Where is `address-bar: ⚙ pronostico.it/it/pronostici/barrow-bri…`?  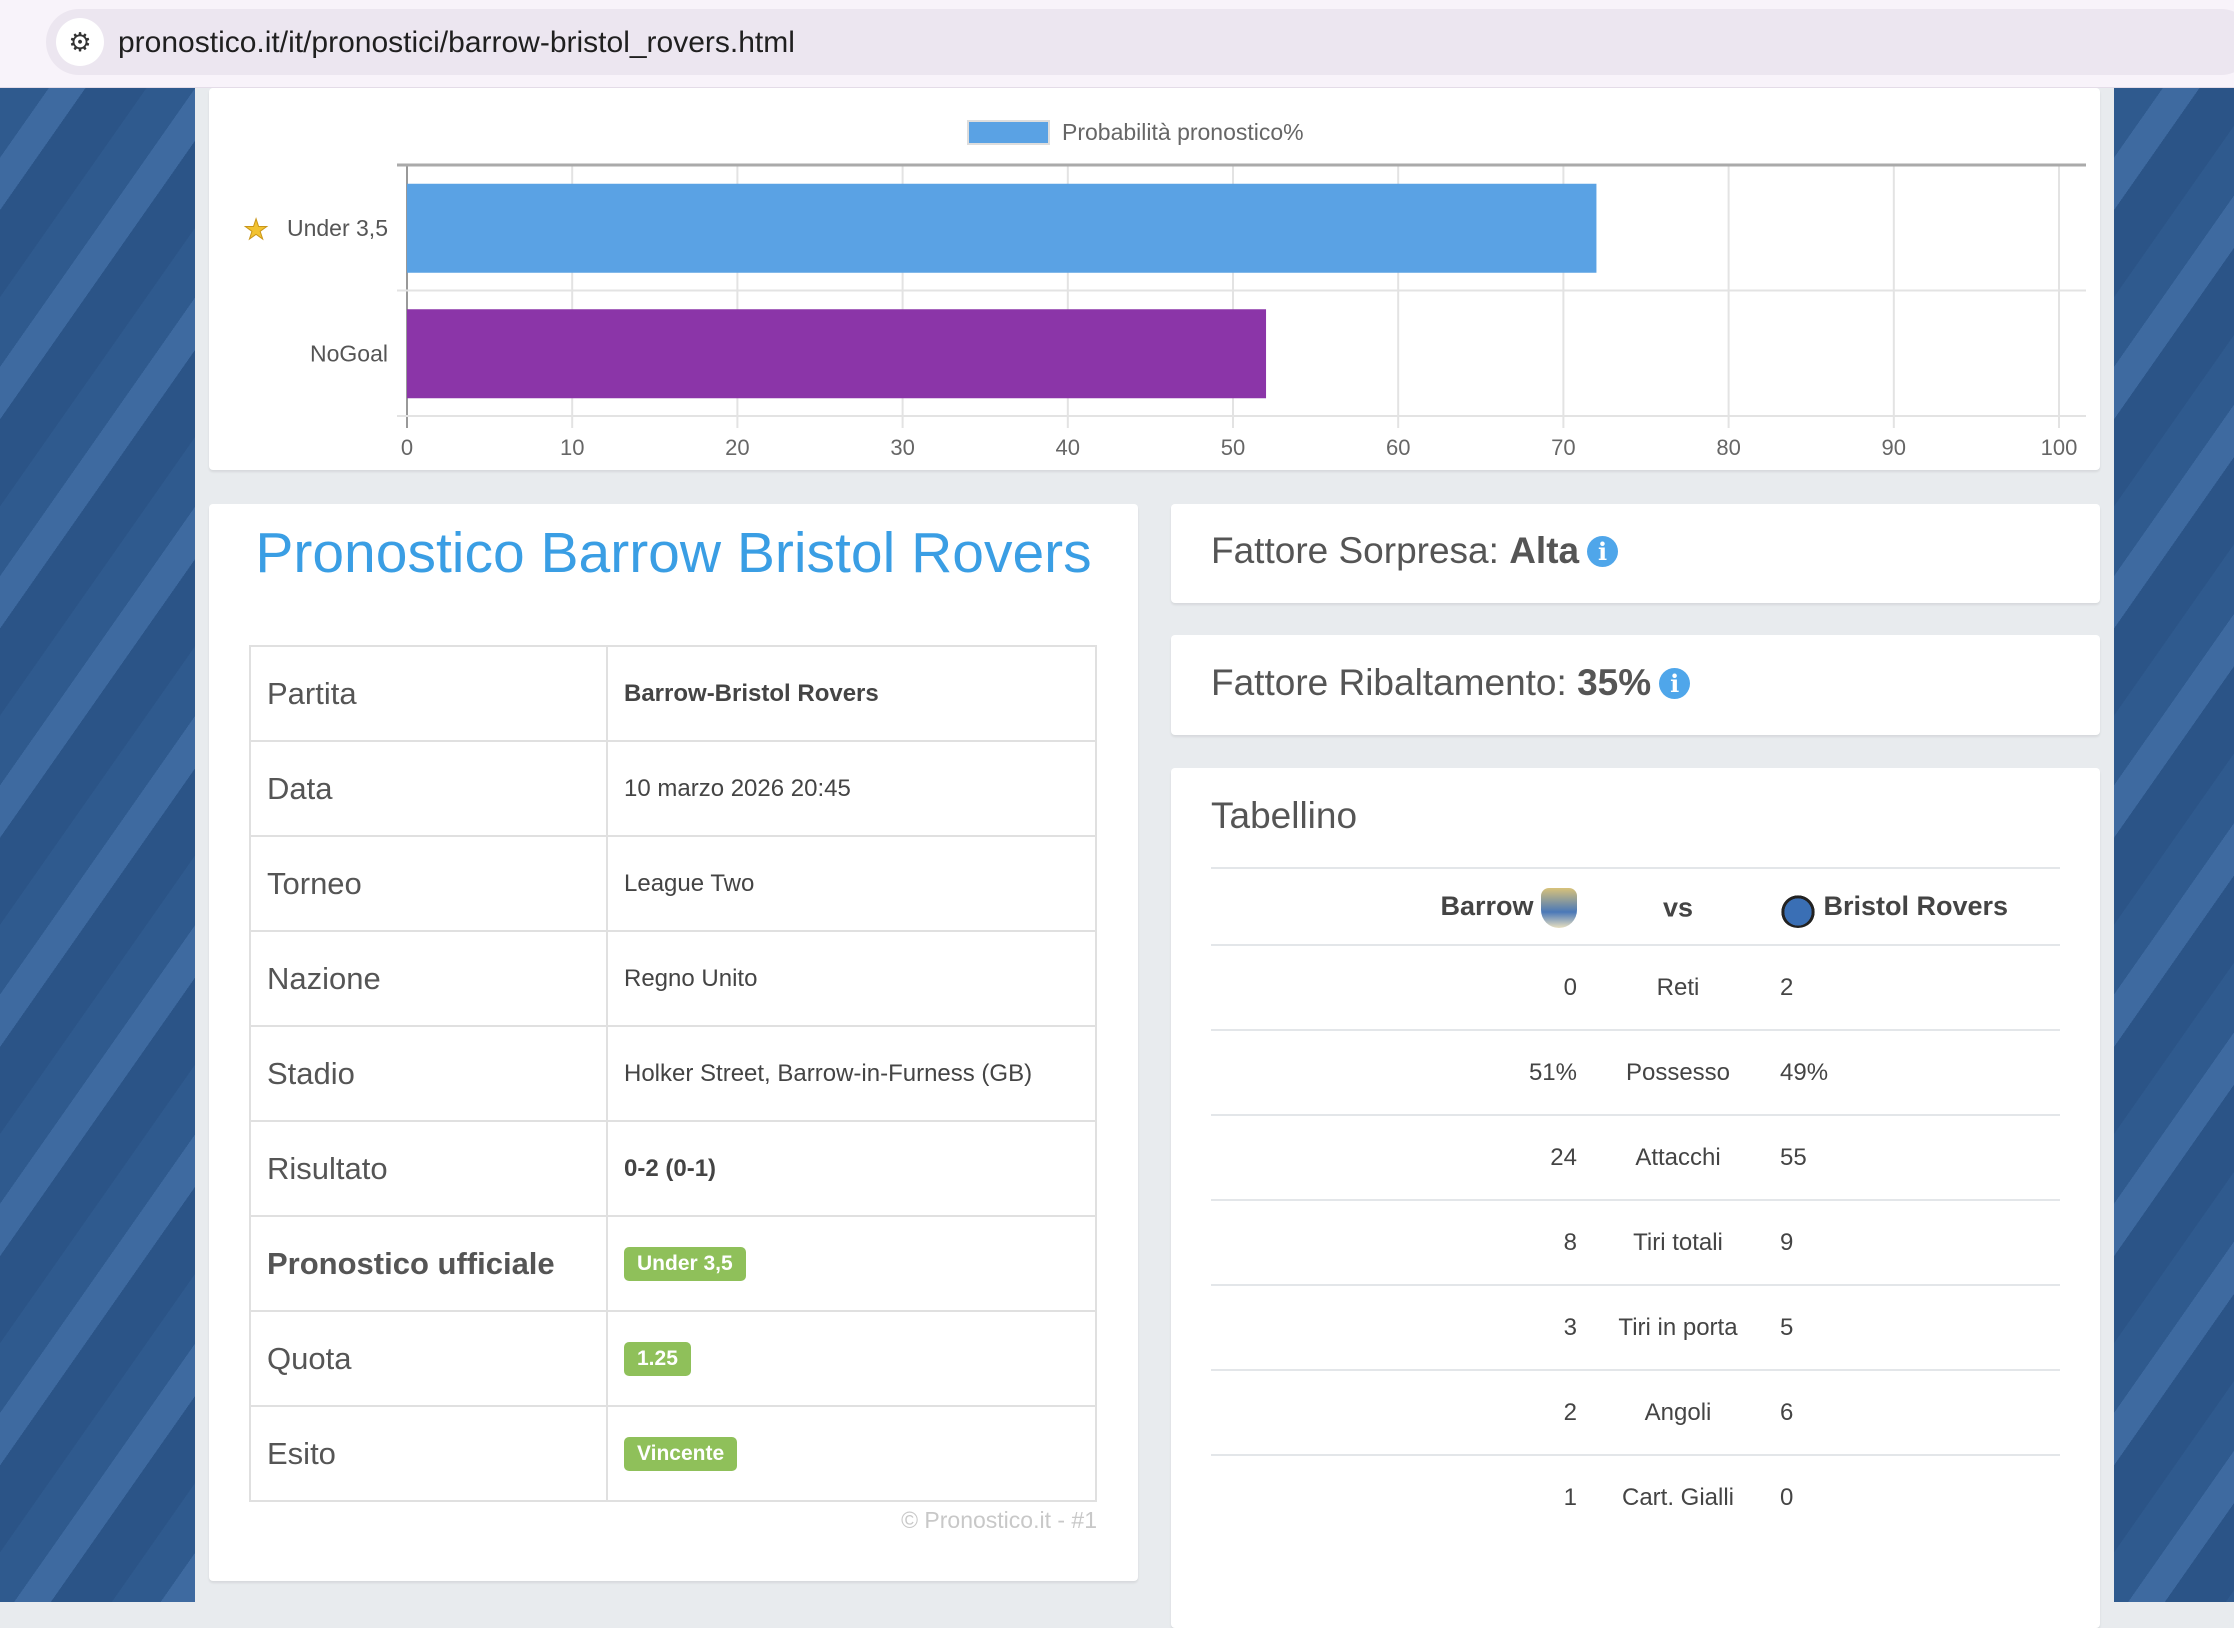 address-bar: ⚙ pronostico.it/it/pronostici/barrow-bri… is located at coordinates (1140, 42).